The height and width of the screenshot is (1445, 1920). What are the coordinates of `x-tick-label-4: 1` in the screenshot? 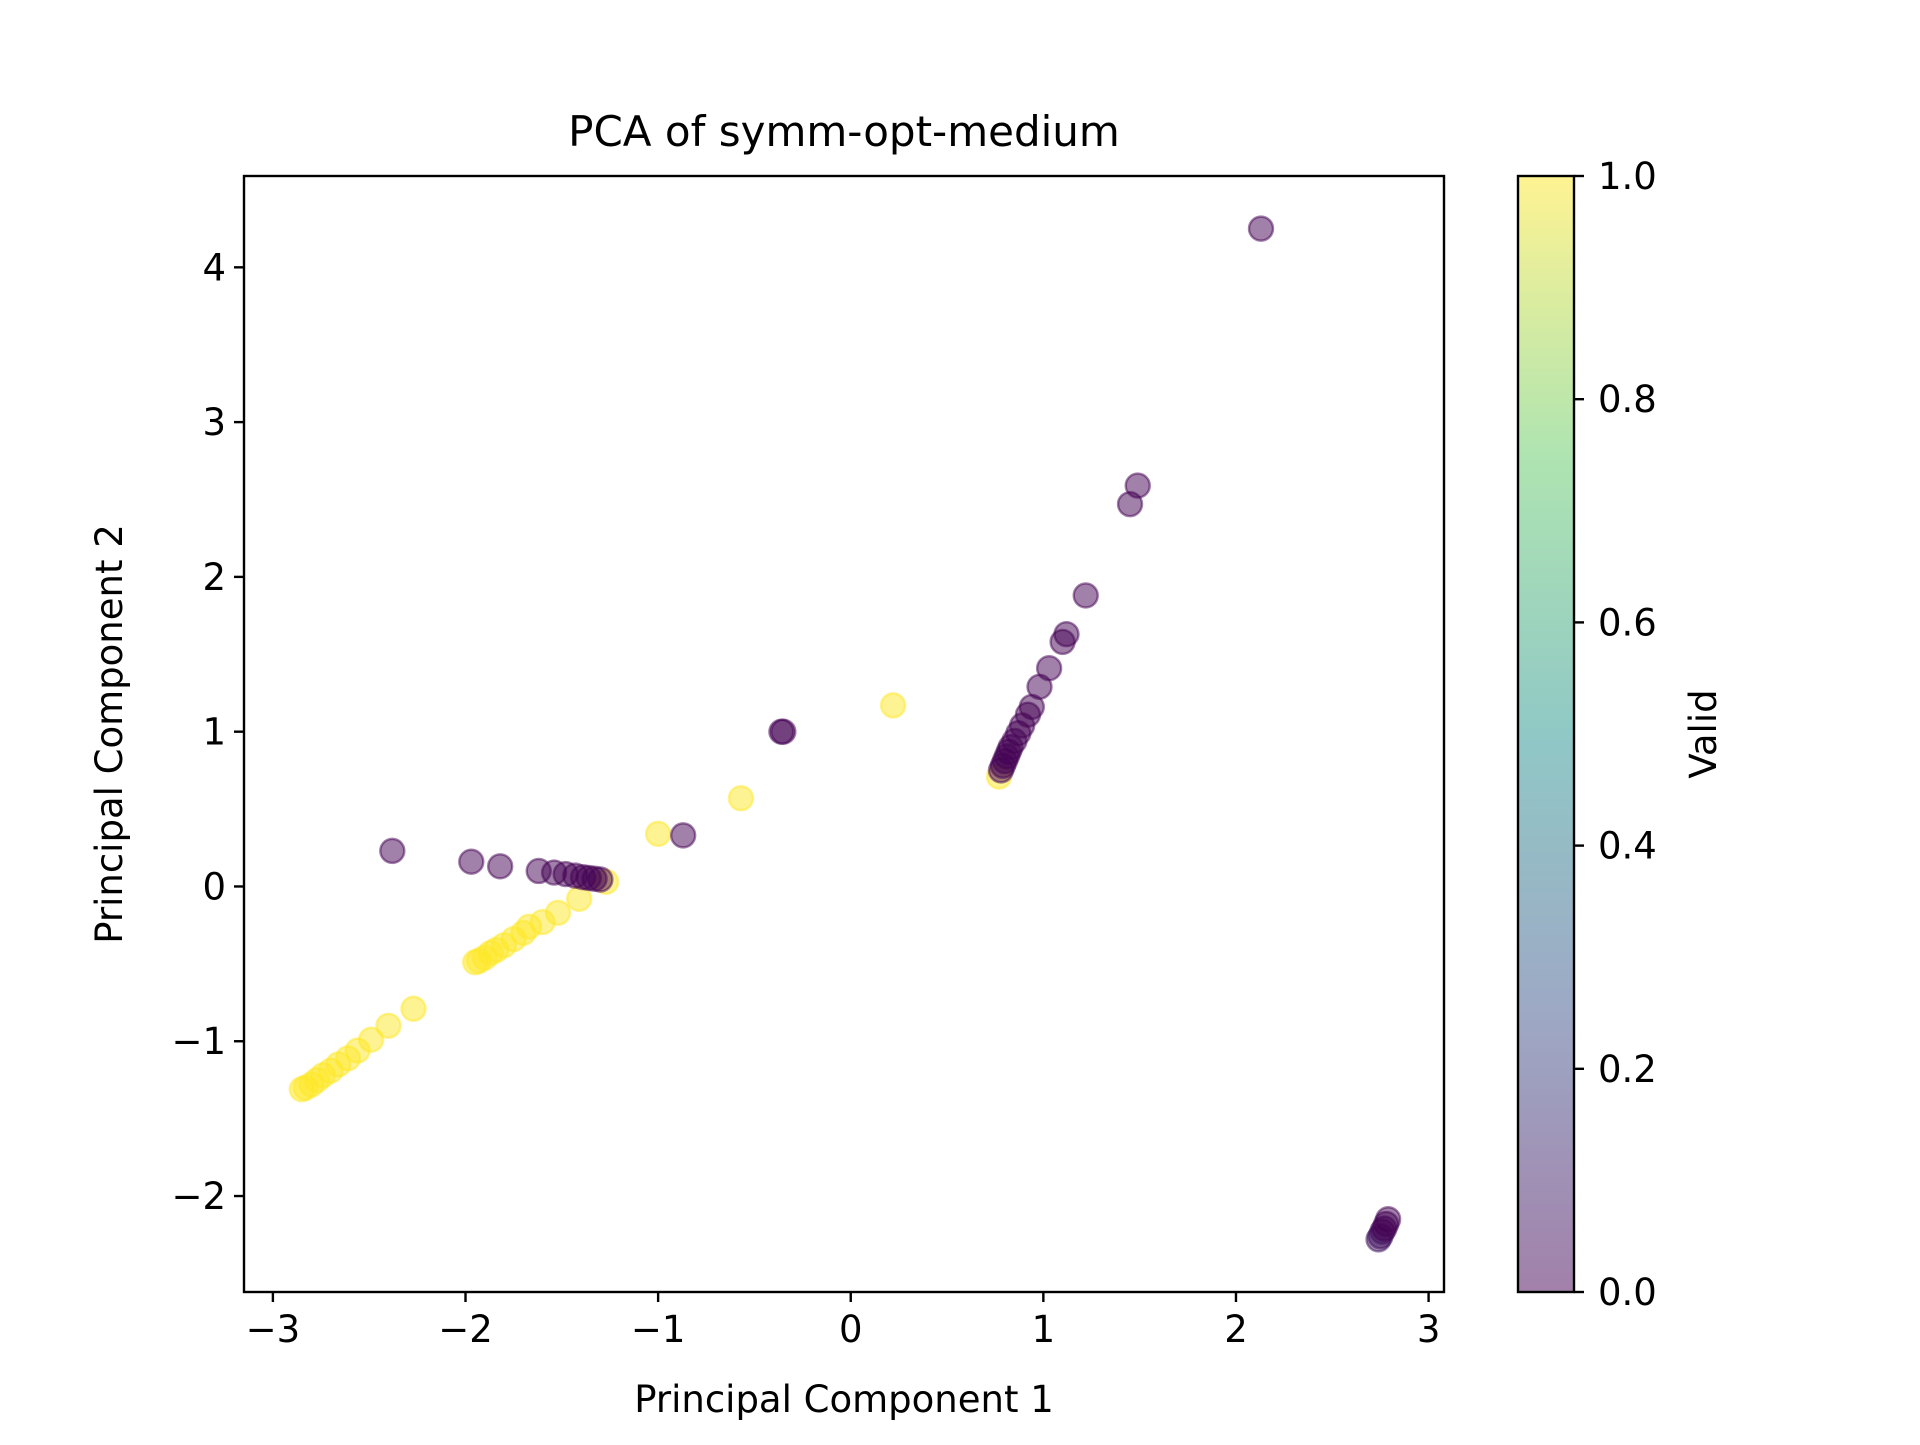 It's located at (1044, 1329).